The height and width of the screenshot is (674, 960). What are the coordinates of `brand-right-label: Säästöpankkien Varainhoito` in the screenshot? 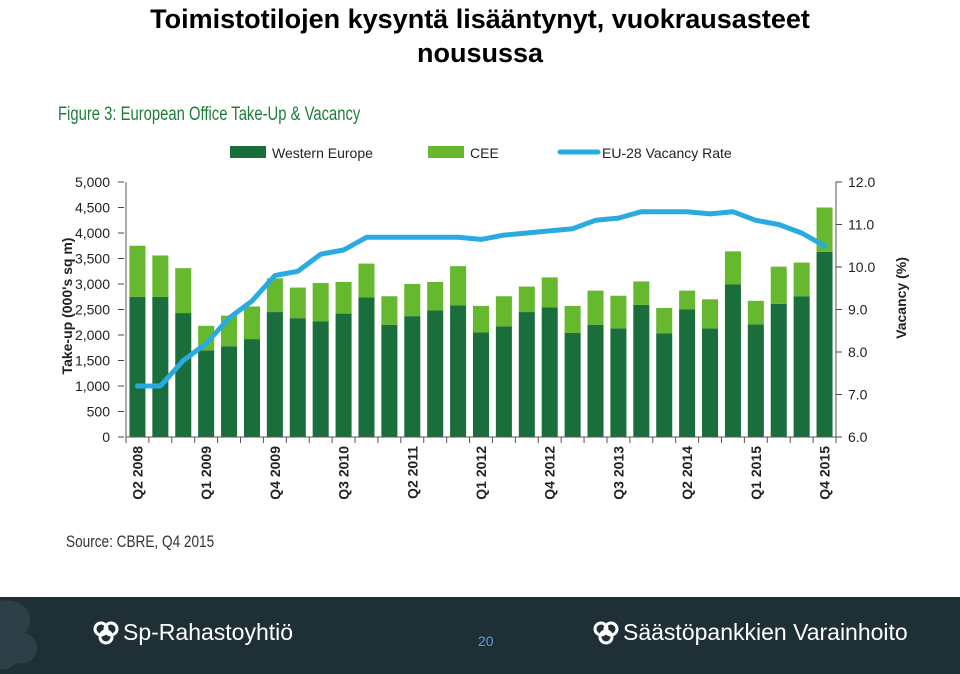 It's located at (765, 632).